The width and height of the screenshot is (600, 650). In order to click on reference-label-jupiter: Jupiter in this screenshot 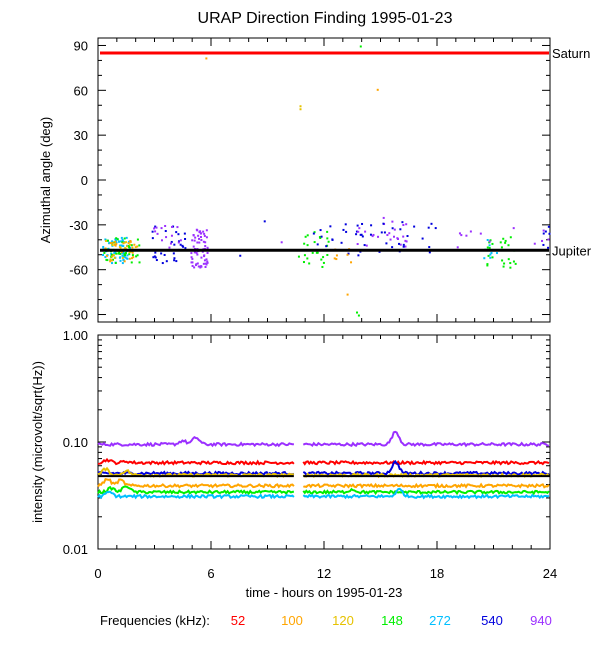, I will do `click(572, 250)`.